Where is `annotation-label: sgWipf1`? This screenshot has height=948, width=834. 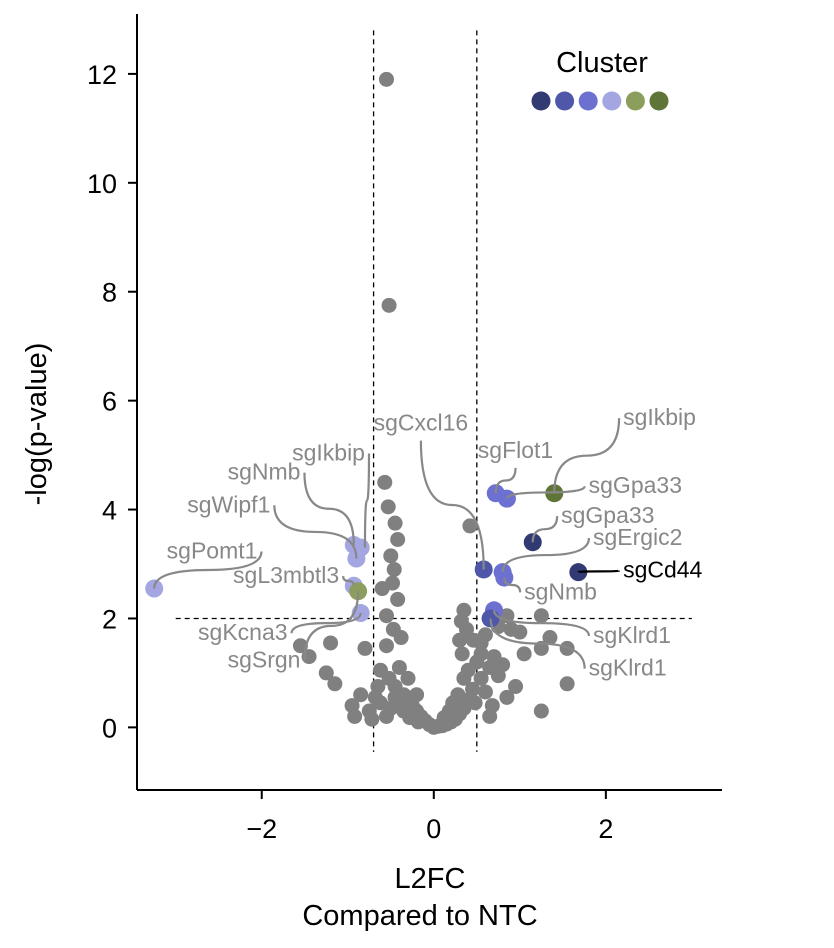
annotation-label: sgWipf1 is located at coordinates (228, 504).